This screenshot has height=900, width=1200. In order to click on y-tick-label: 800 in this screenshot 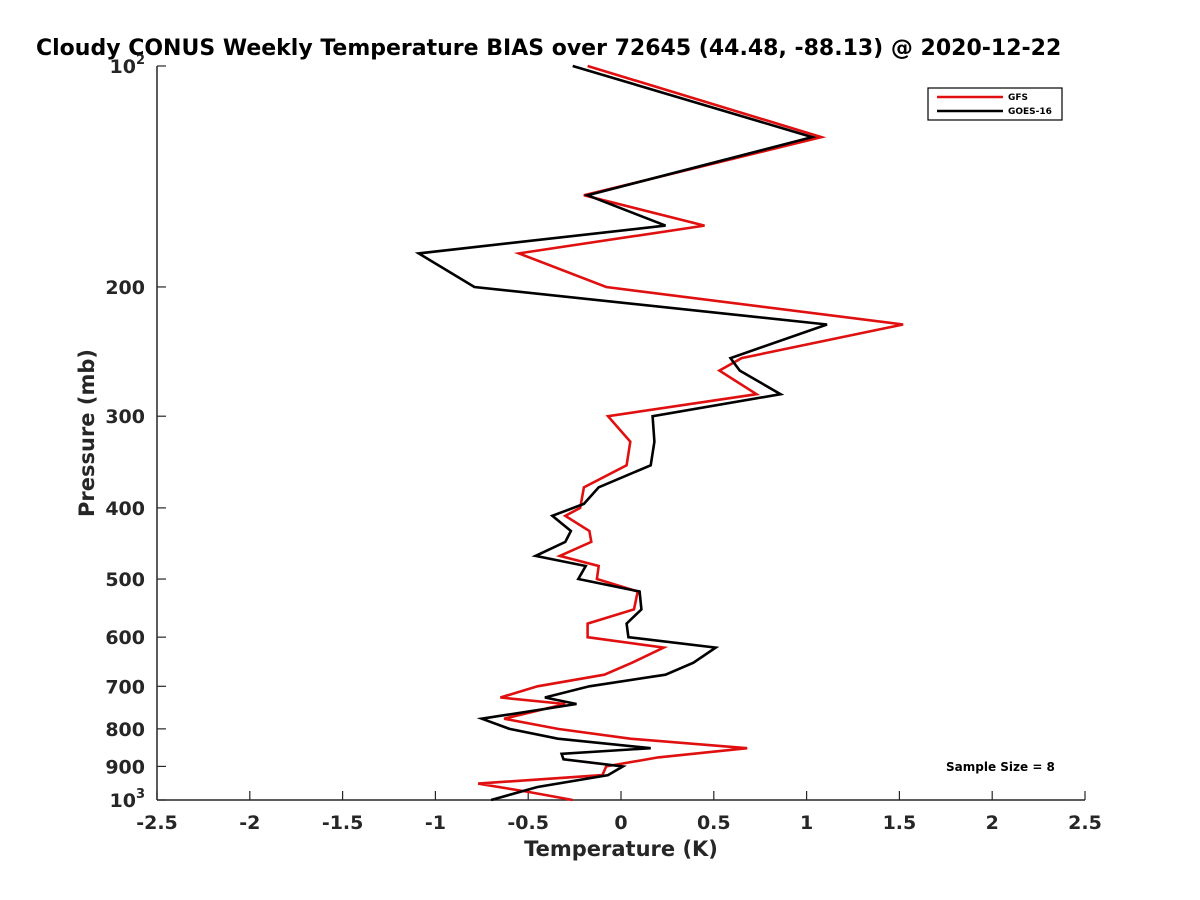, I will do `click(125, 730)`.